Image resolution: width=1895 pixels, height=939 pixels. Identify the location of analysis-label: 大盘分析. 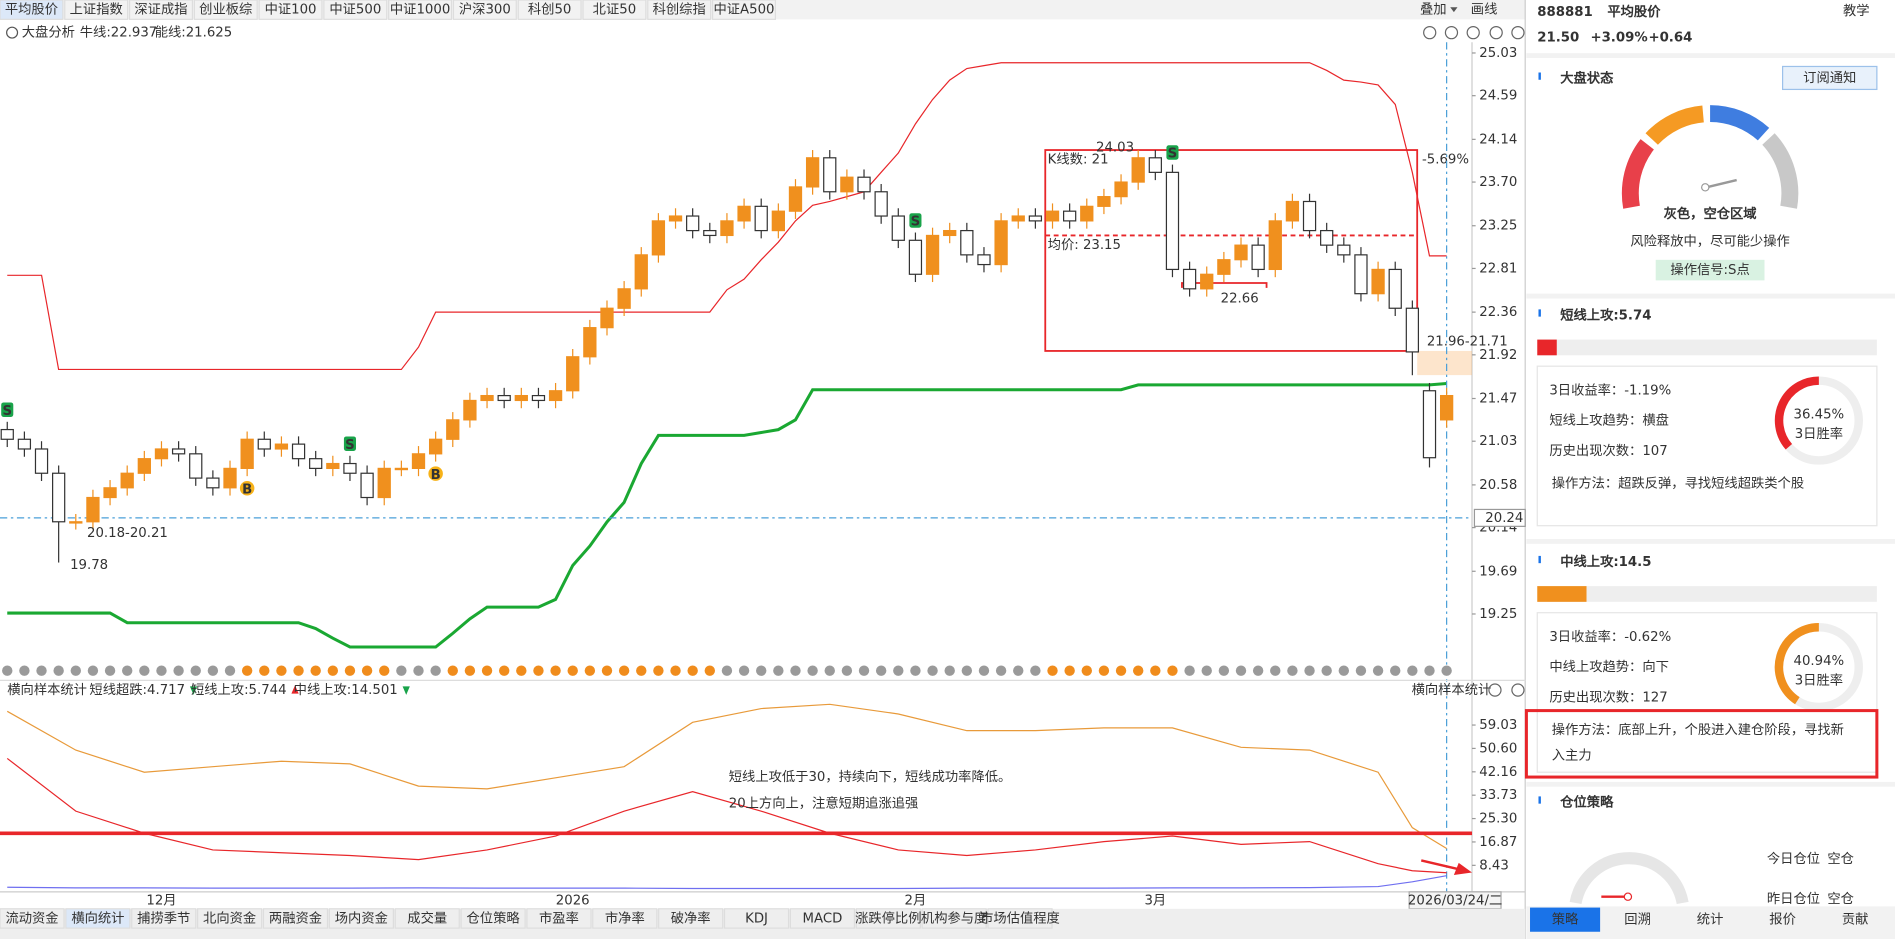
(48, 32).